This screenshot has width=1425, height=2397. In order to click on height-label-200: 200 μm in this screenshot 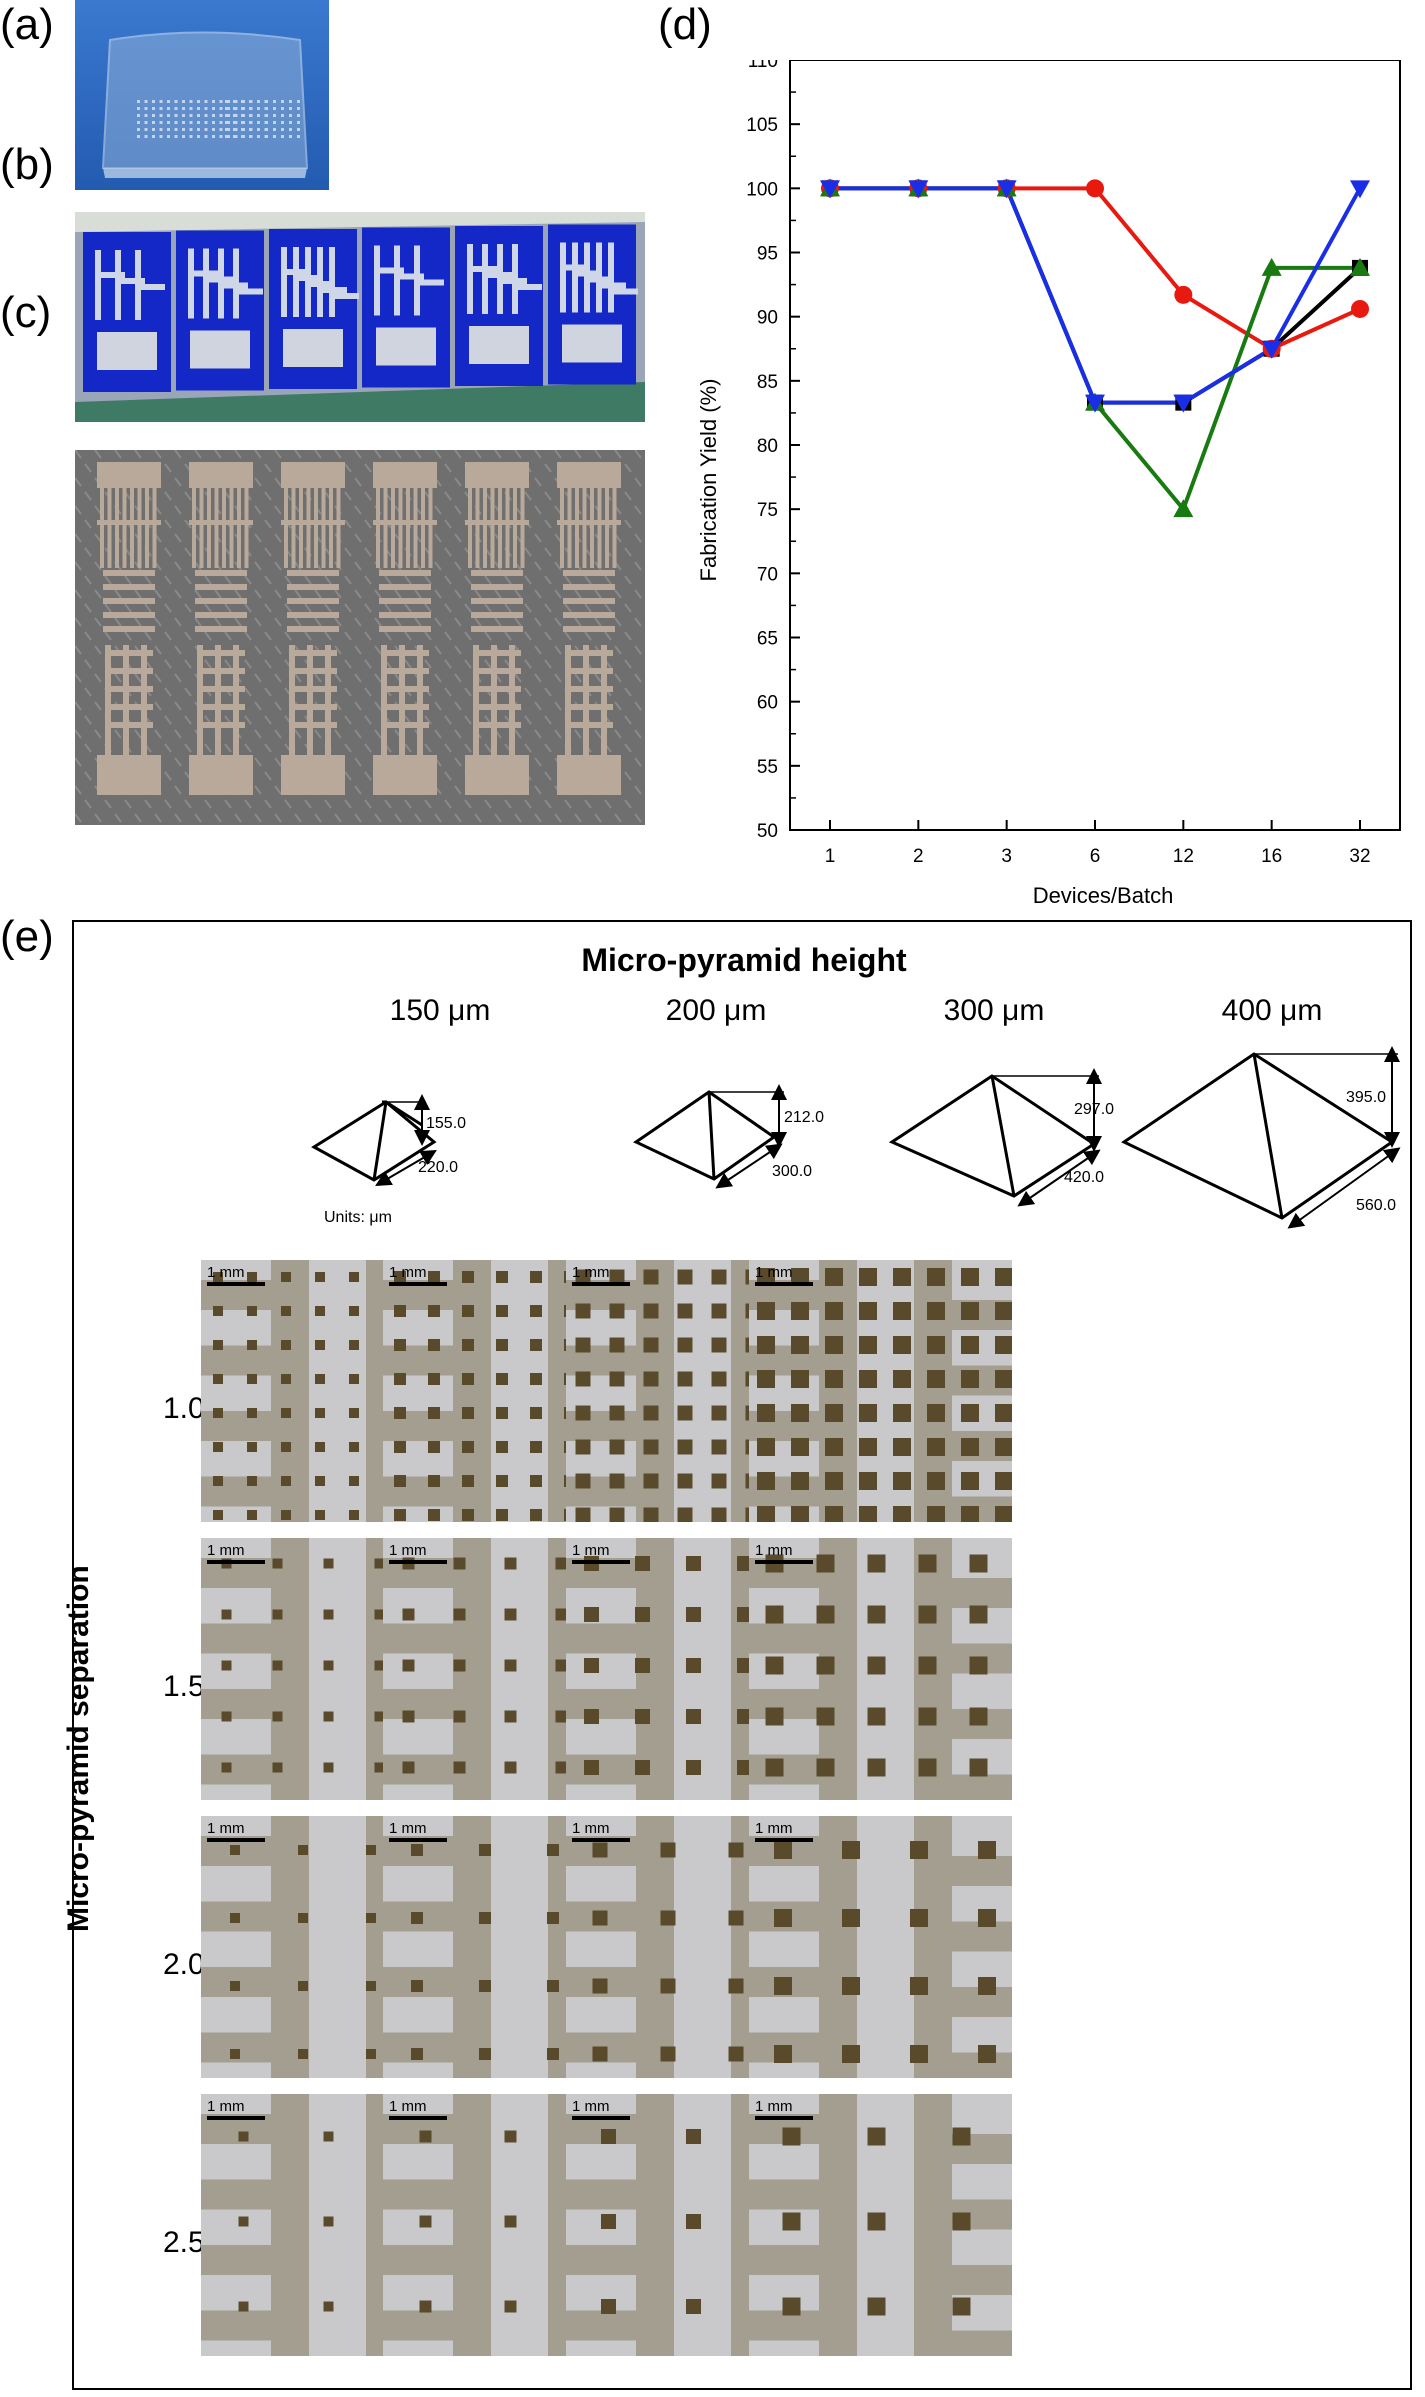, I will do `click(716, 1010)`.